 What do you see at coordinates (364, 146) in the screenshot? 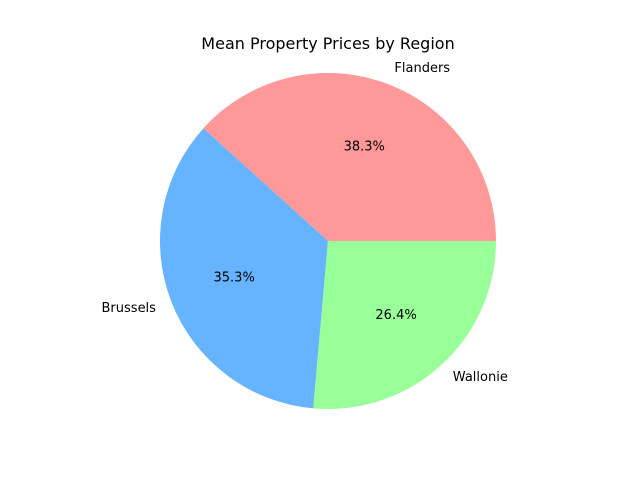
I see `slice-percent-flanders: 38.3%` at bounding box center [364, 146].